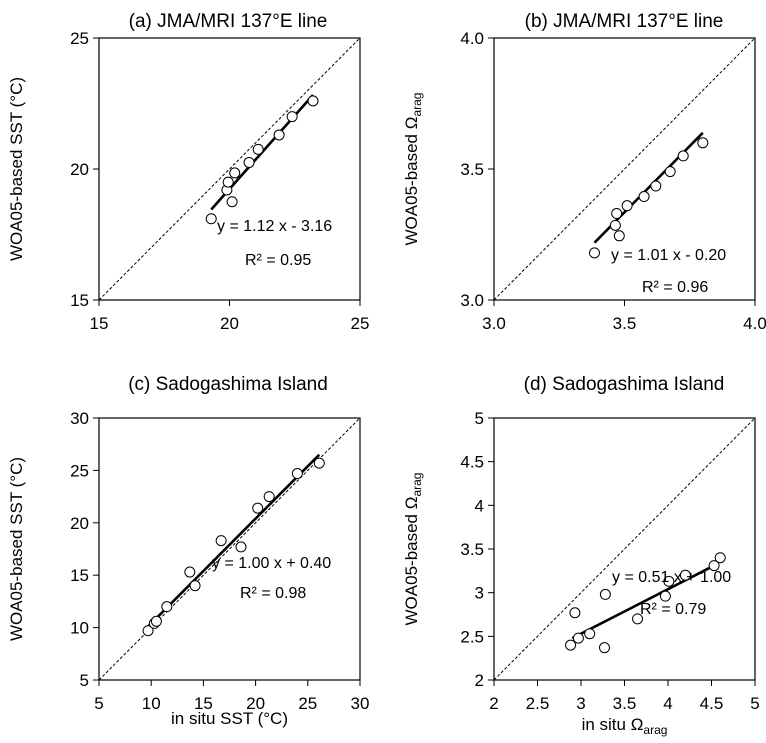 This screenshot has height=743, width=766. I want to click on x-tick-label: 4.0, so click(754, 323).